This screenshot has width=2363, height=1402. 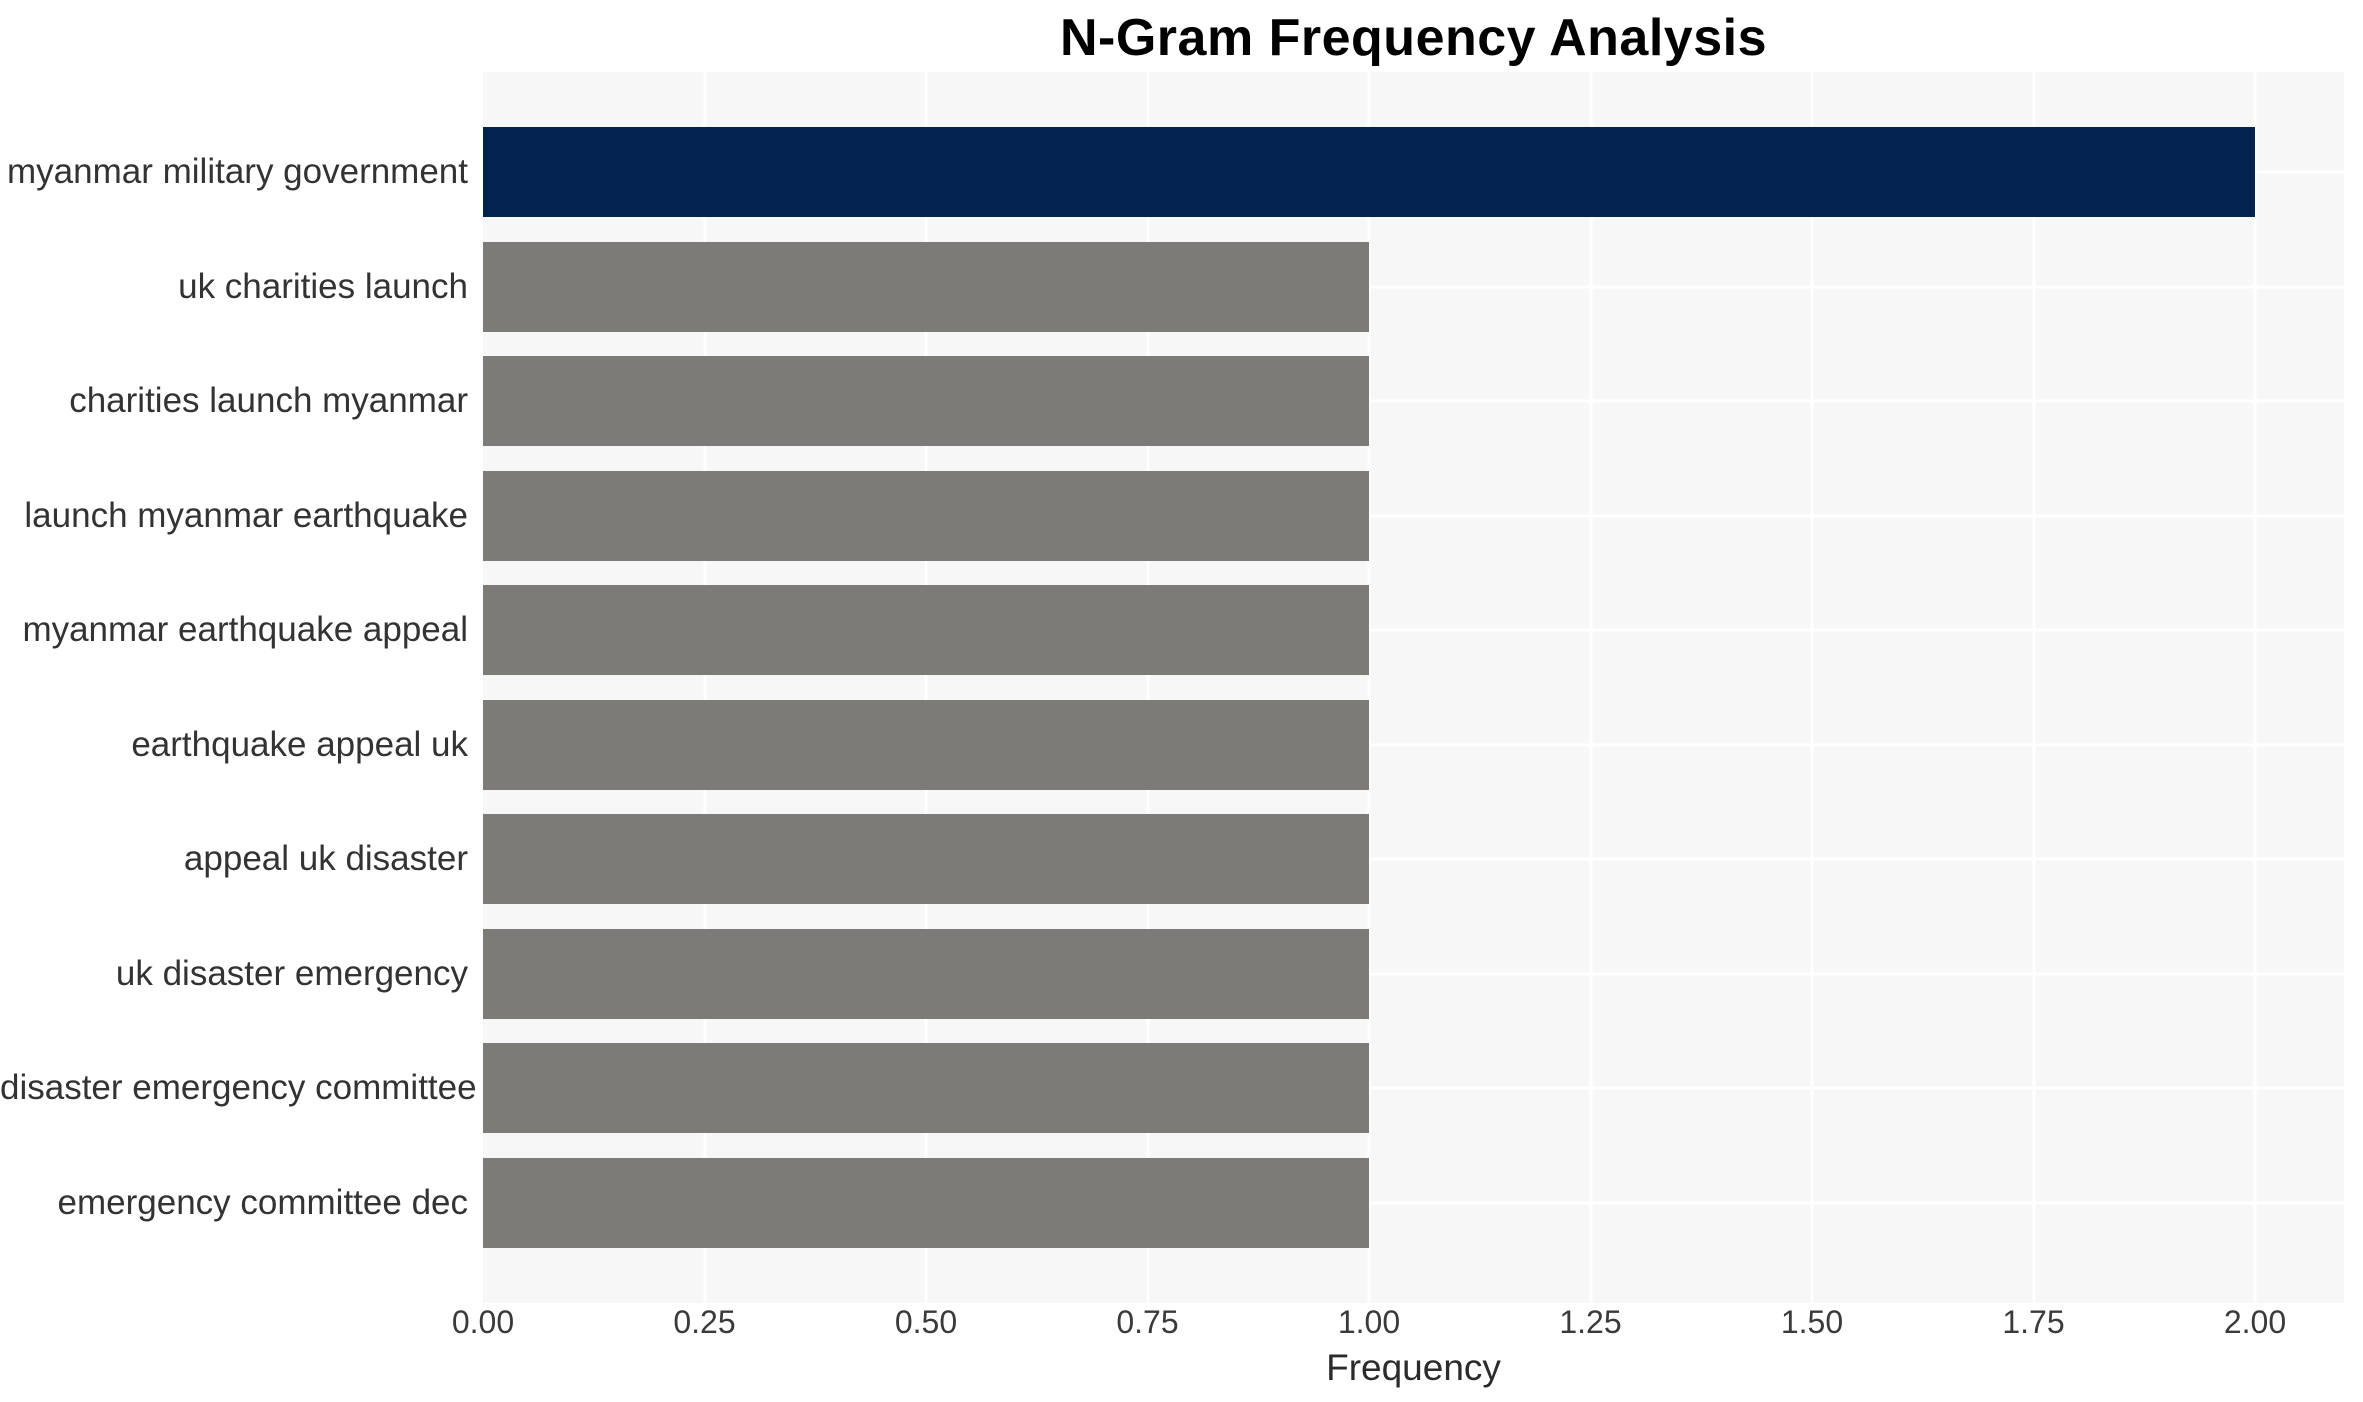 I want to click on x-tick-label: 0.00, so click(x=483, y=1322).